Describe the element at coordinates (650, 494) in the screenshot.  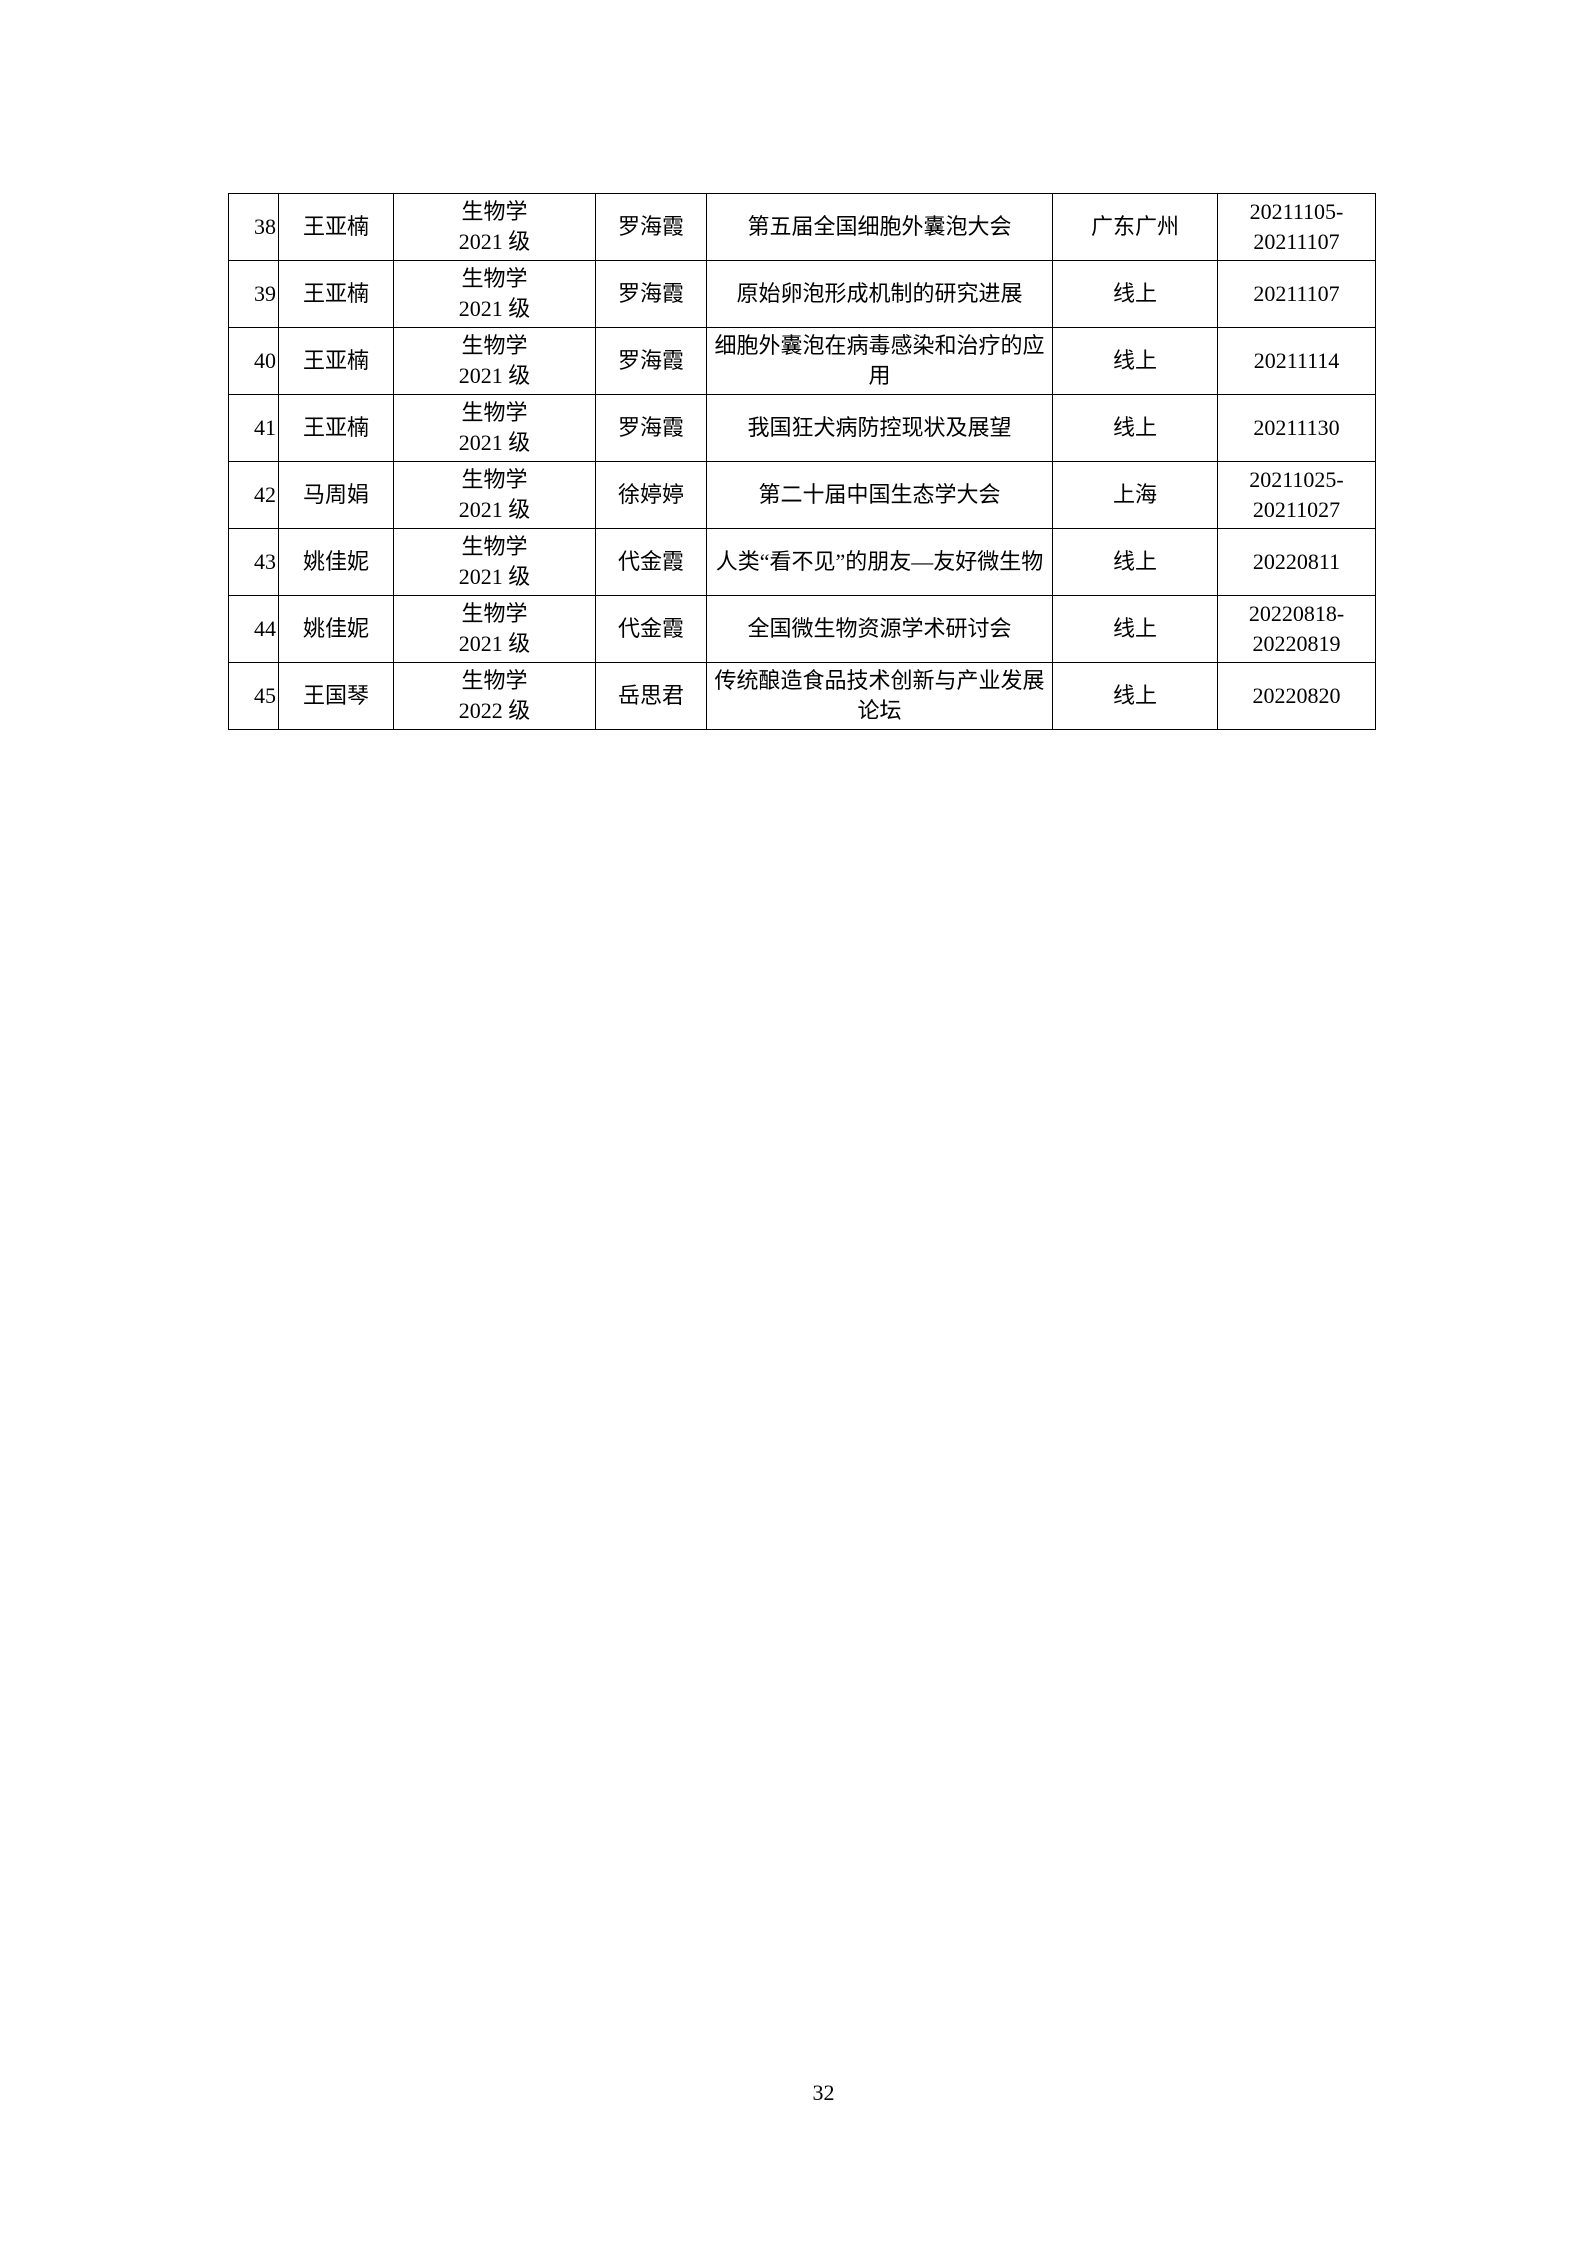
I see `advisor-text: 徐婷婷` at that location.